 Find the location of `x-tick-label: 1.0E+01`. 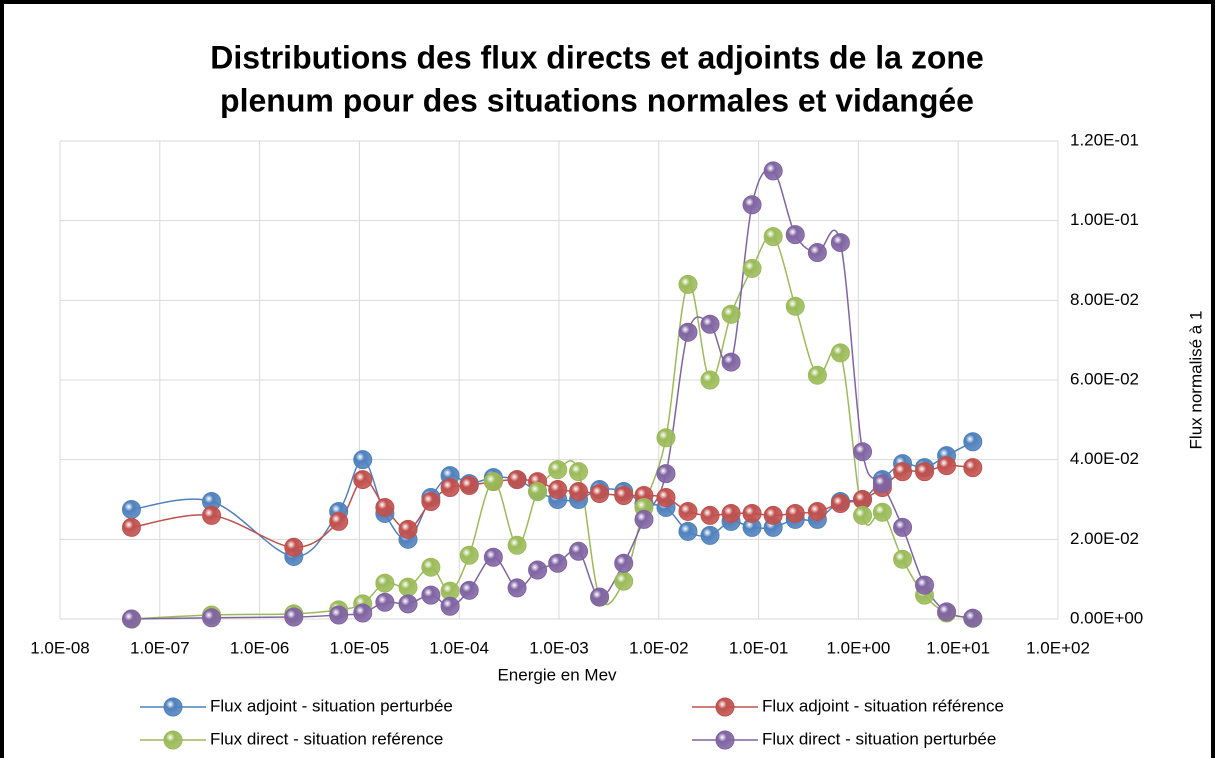

x-tick-label: 1.0E+01 is located at coordinates (958, 647).